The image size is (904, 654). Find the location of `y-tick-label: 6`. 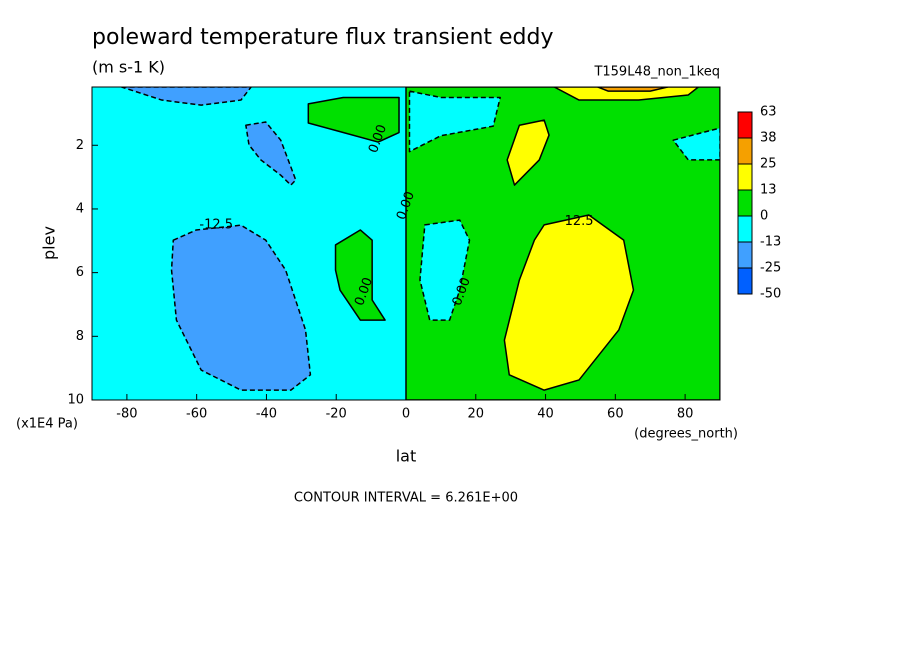

y-tick-label: 6 is located at coordinates (80, 272).